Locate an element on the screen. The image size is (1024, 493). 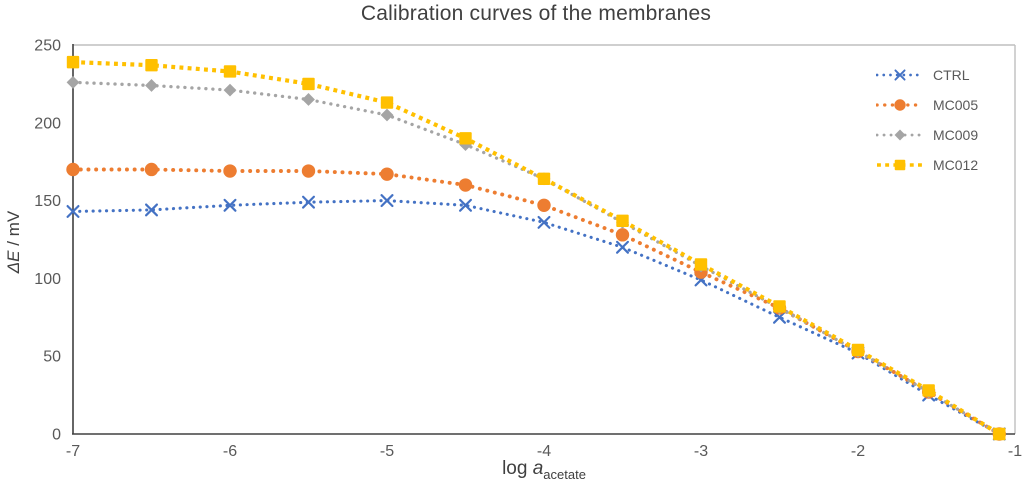
x-tick-label: -1 is located at coordinates (1015, 451).